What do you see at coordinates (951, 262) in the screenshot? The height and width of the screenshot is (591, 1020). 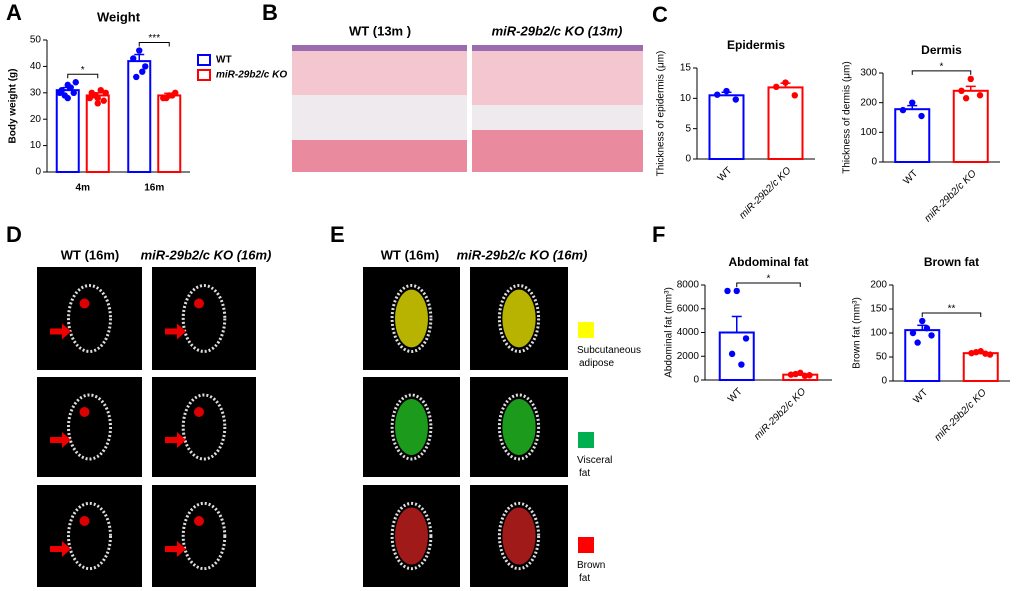 I see `chart-title: Brown fat` at bounding box center [951, 262].